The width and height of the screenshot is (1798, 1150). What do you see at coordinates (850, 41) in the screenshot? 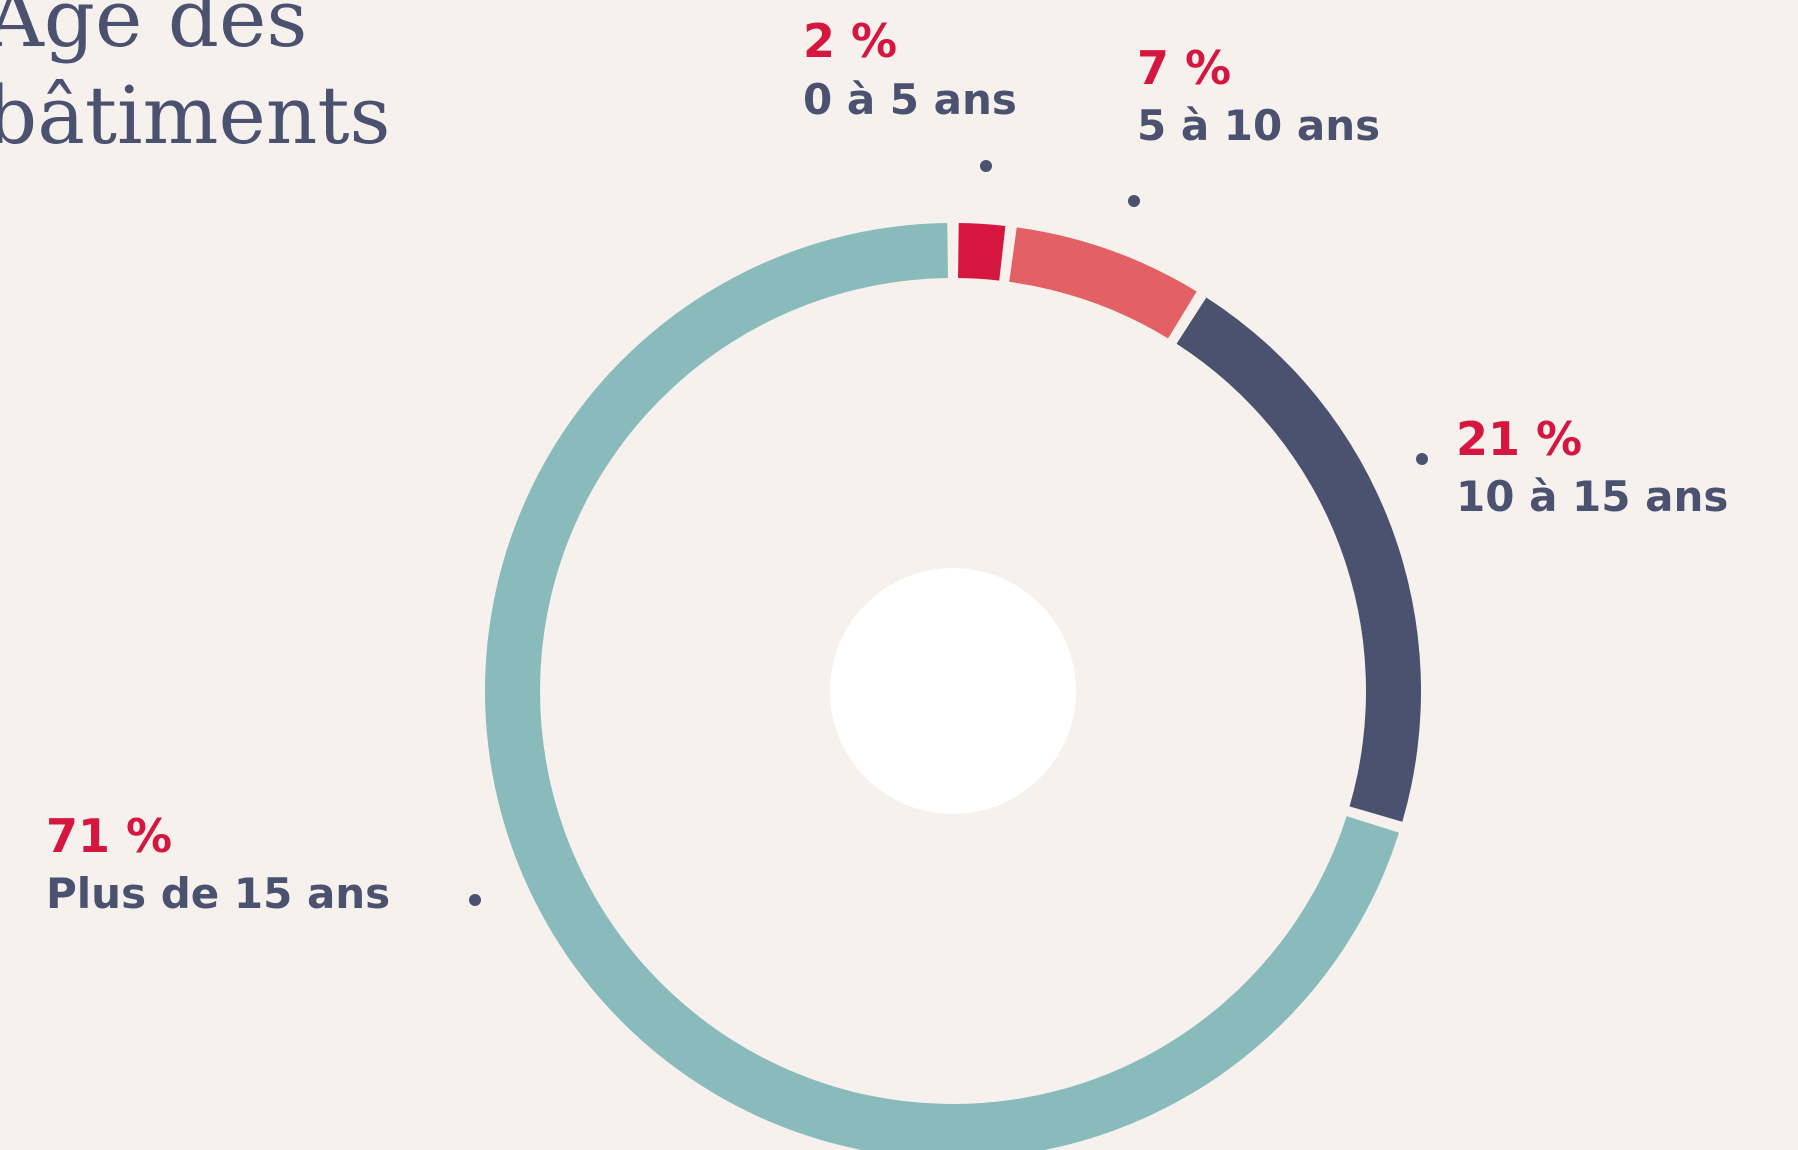
I see `value-label: 2 %` at bounding box center [850, 41].